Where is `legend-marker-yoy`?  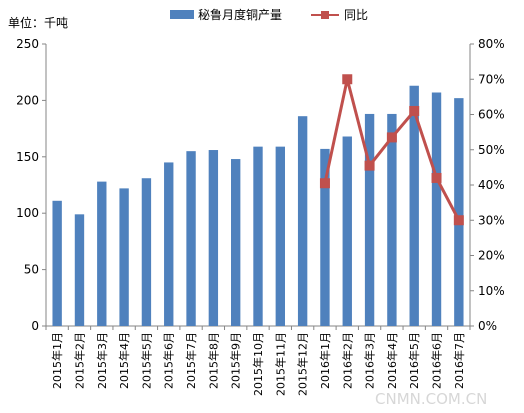
legend-marker-yoy is located at coordinates (325, 15).